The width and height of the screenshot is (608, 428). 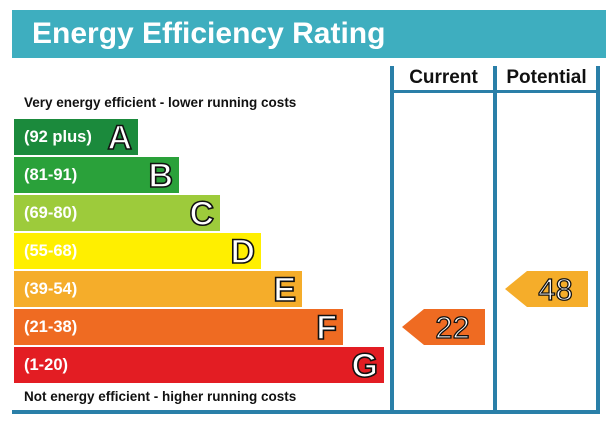 What do you see at coordinates (495, 240) in the screenshot?
I see `current-column-right-border` at bounding box center [495, 240].